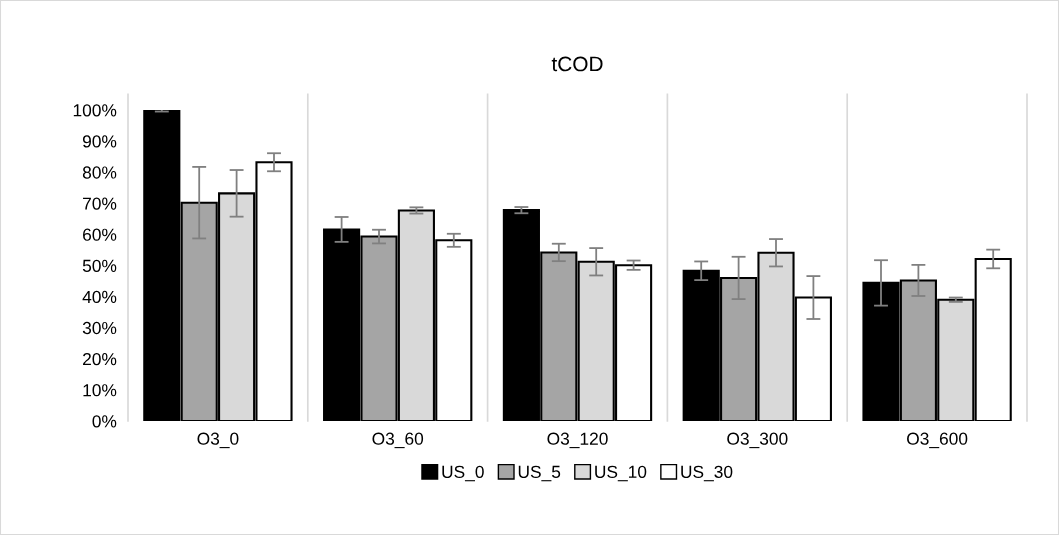  I want to click on y-tick-label: 0%, so click(104, 421).